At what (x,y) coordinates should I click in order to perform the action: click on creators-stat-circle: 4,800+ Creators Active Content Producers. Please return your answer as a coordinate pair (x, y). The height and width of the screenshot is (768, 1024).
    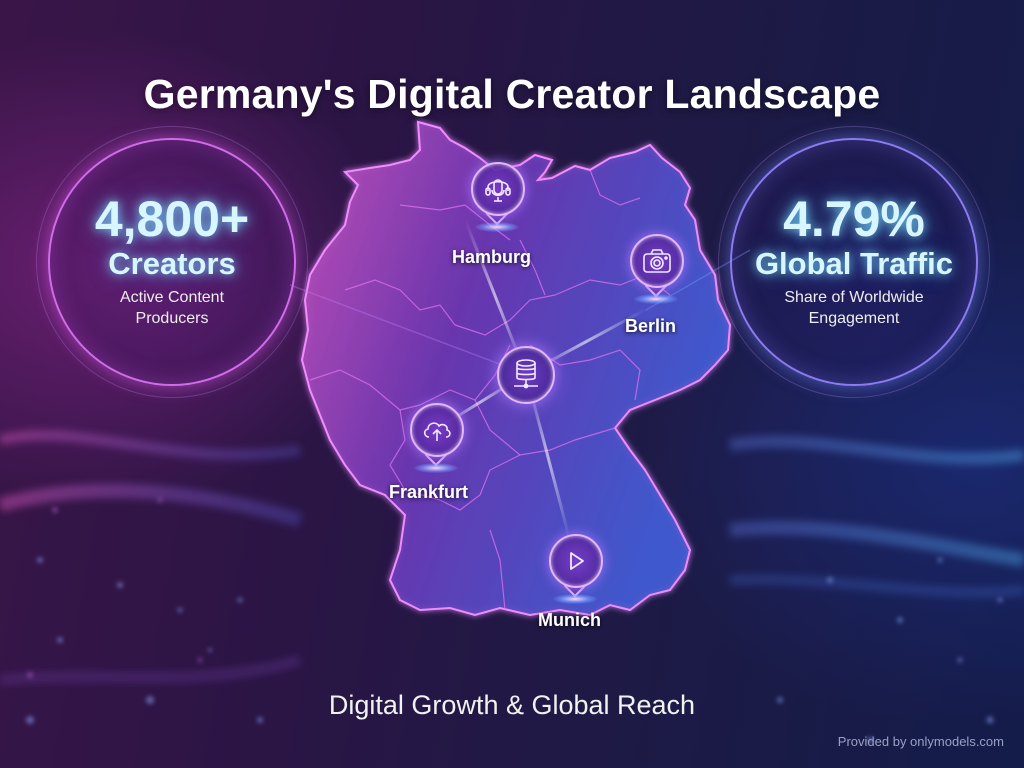
    Looking at the image, I should click on (172, 262).